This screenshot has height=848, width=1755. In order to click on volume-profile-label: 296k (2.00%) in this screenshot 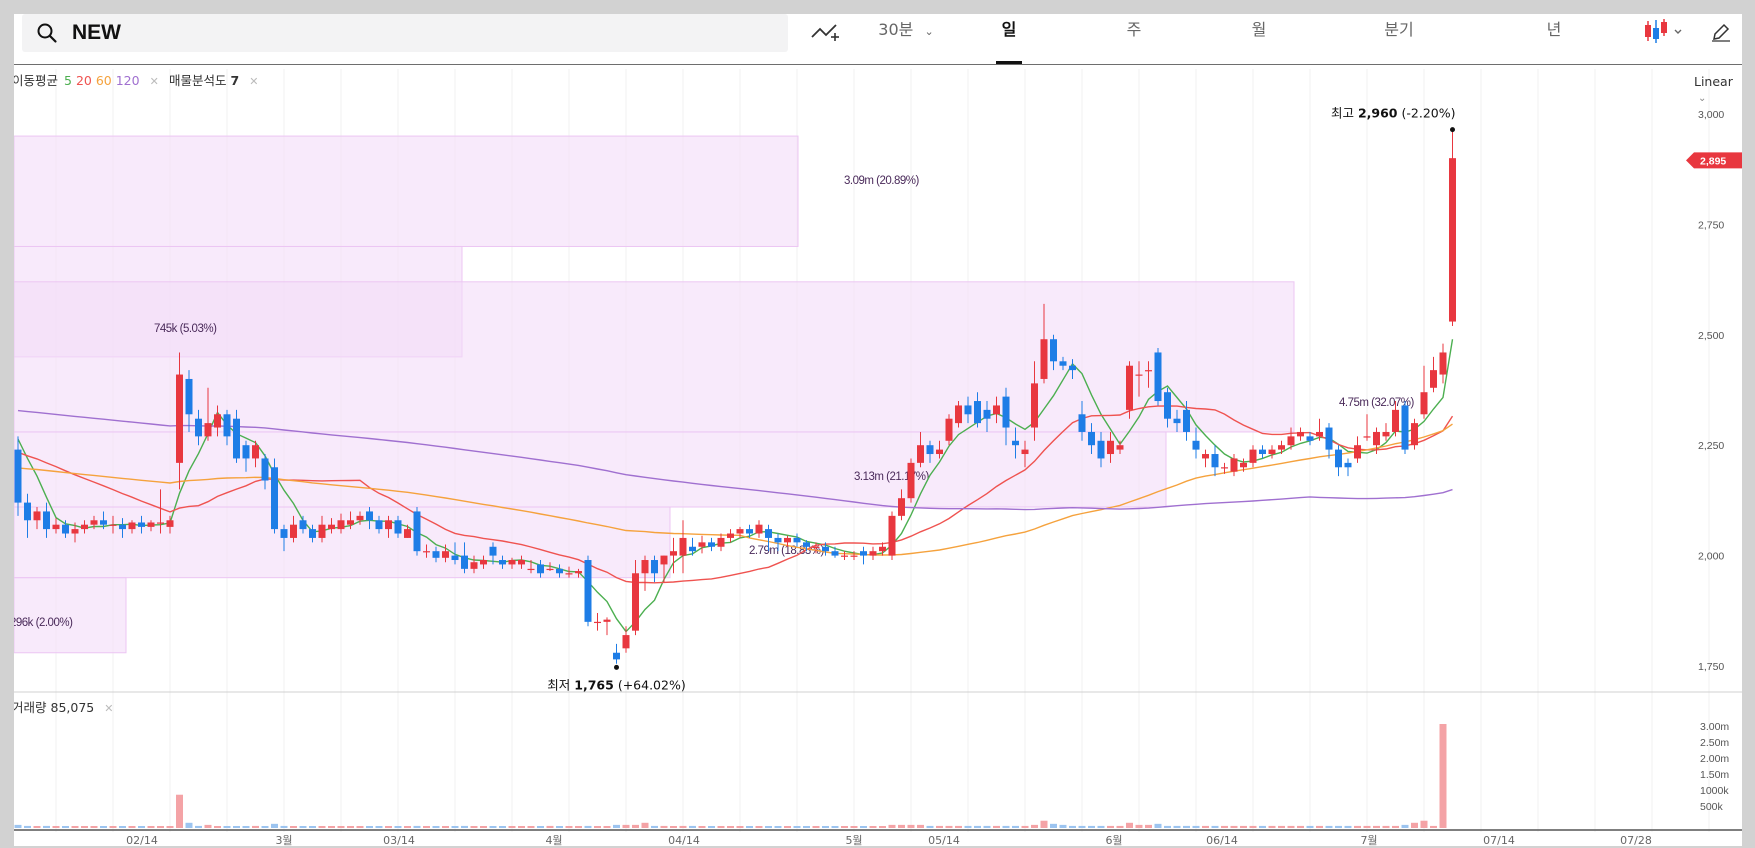, I will do `click(43, 623)`.